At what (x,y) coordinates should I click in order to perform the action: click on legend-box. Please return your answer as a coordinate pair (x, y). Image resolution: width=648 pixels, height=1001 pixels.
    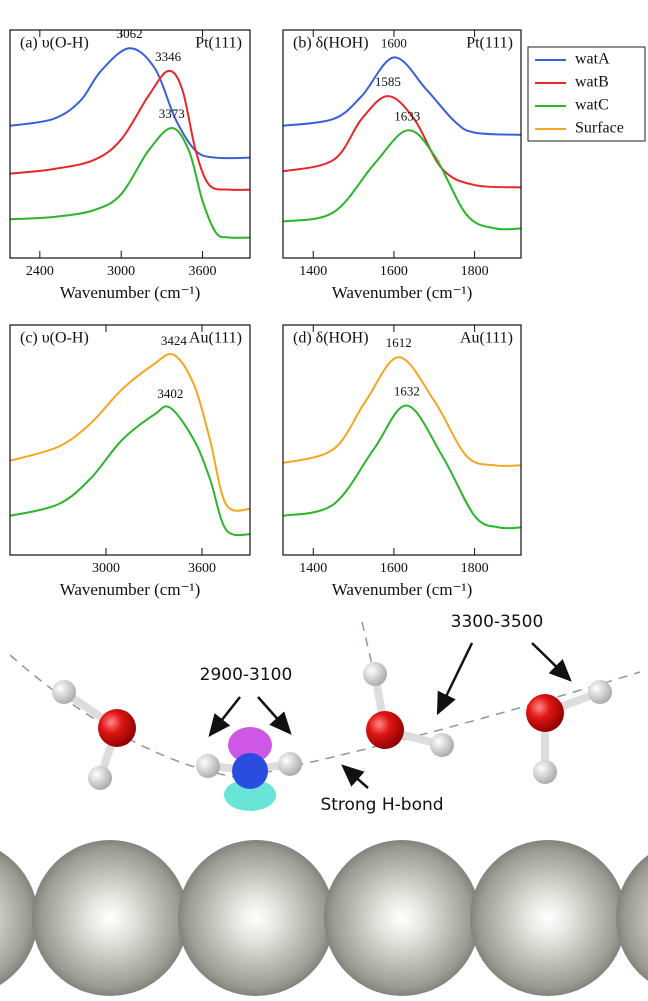
    Looking at the image, I should click on (586, 94).